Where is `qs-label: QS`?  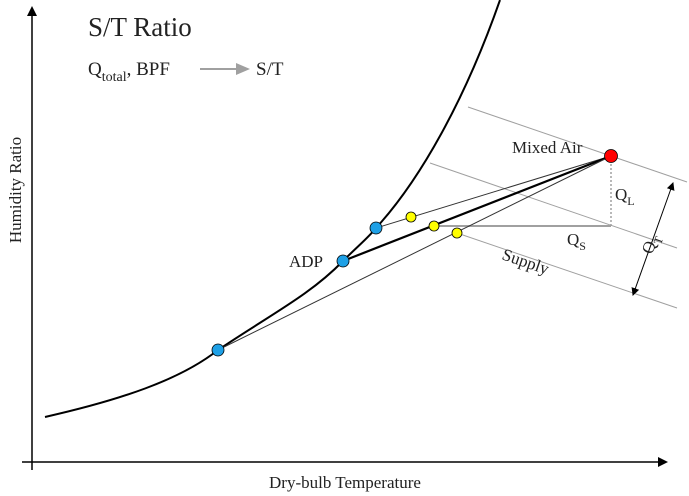 qs-label: QS is located at coordinates (576, 241).